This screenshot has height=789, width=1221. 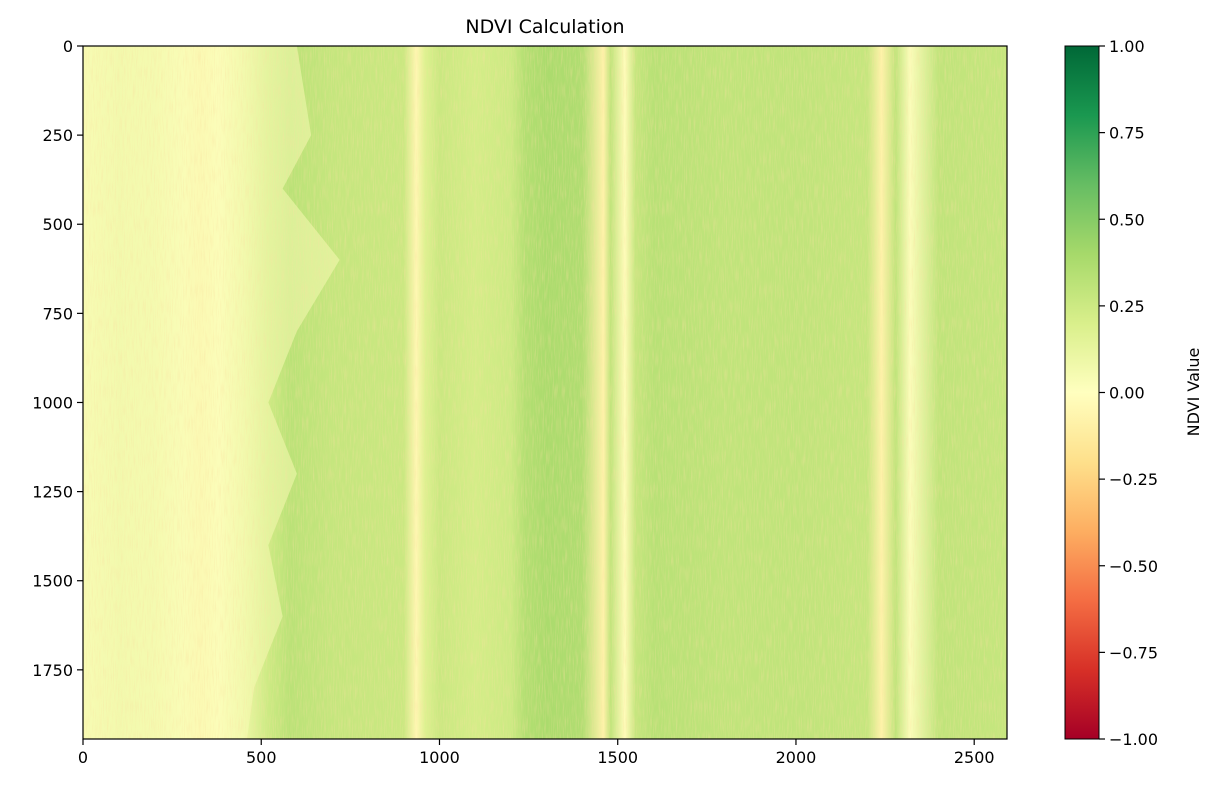 What do you see at coordinates (439, 757) in the screenshot?
I see `x-tick-label: 1000` at bounding box center [439, 757].